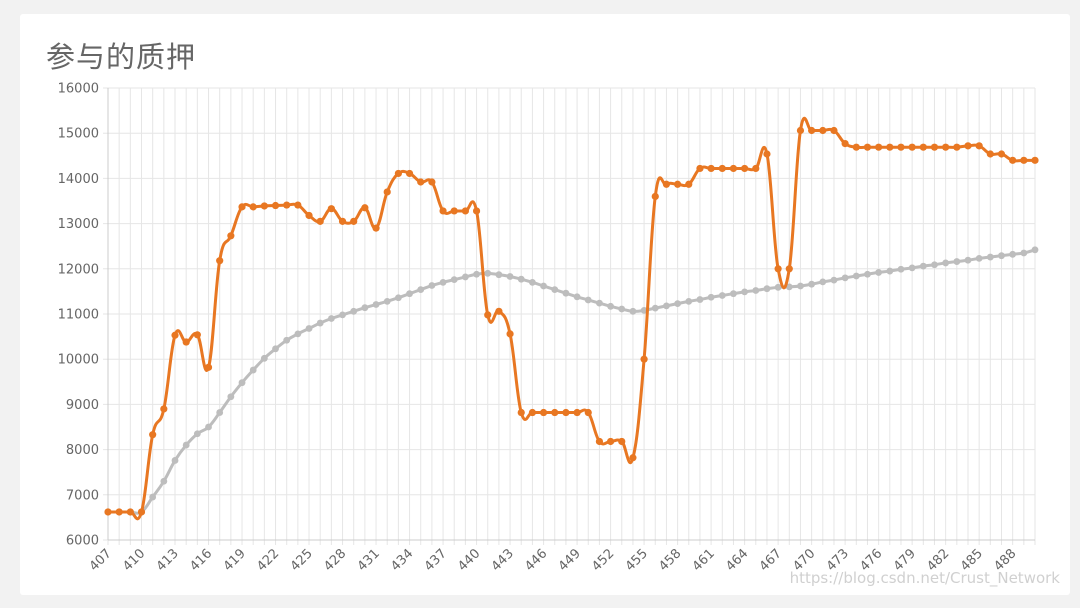 The height and width of the screenshot is (608, 1080). What do you see at coordinates (121, 57) in the screenshot?
I see `chart-title: 参与的质押` at bounding box center [121, 57].